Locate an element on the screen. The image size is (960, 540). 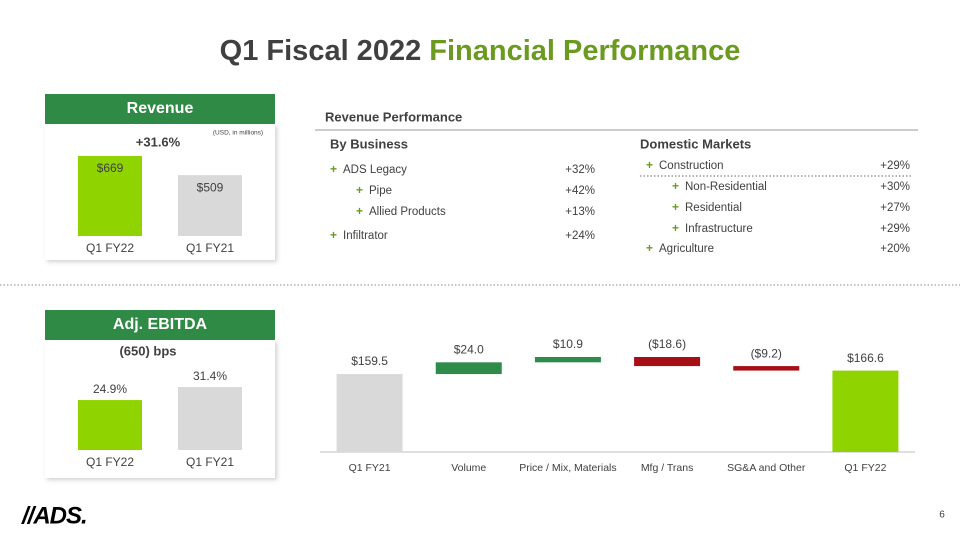
value-label: 24.9% is located at coordinates (110, 389).